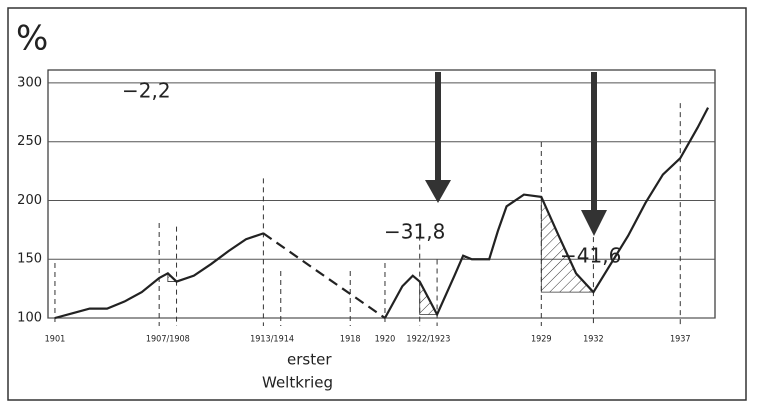 The width and height of the screenshot is (758, 411). I want to click on annotation: Weltkrieg, so click(297, 383).